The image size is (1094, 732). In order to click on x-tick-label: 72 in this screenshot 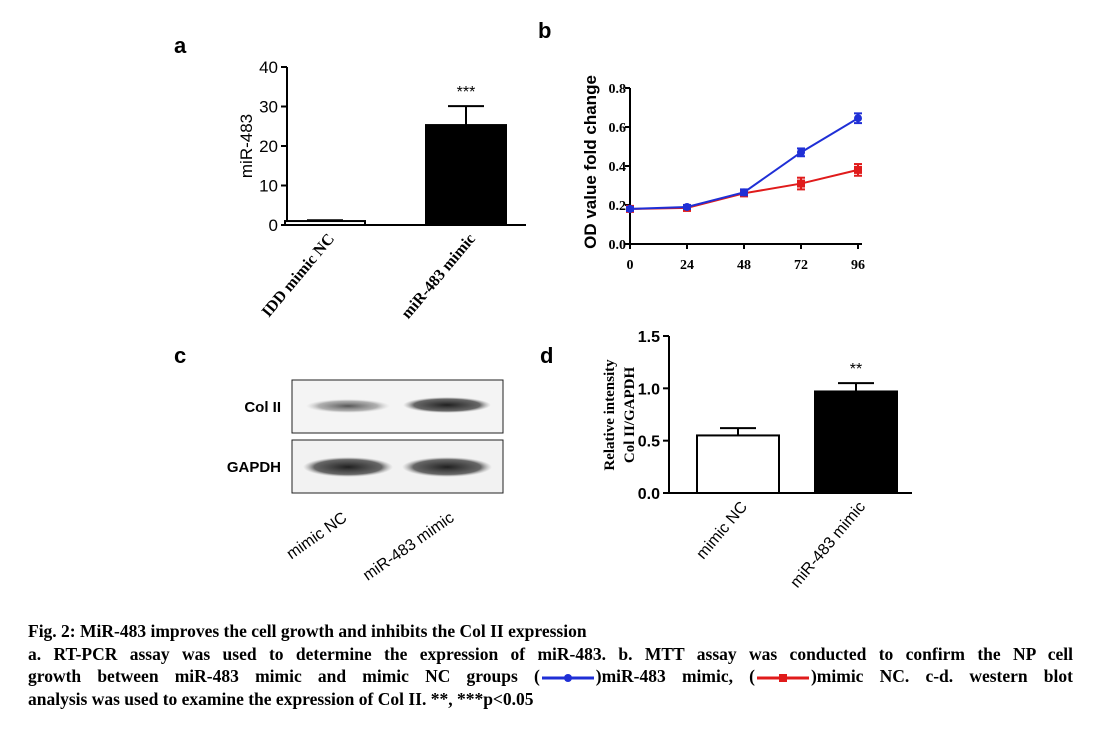, I will do `click(801, 265)`.